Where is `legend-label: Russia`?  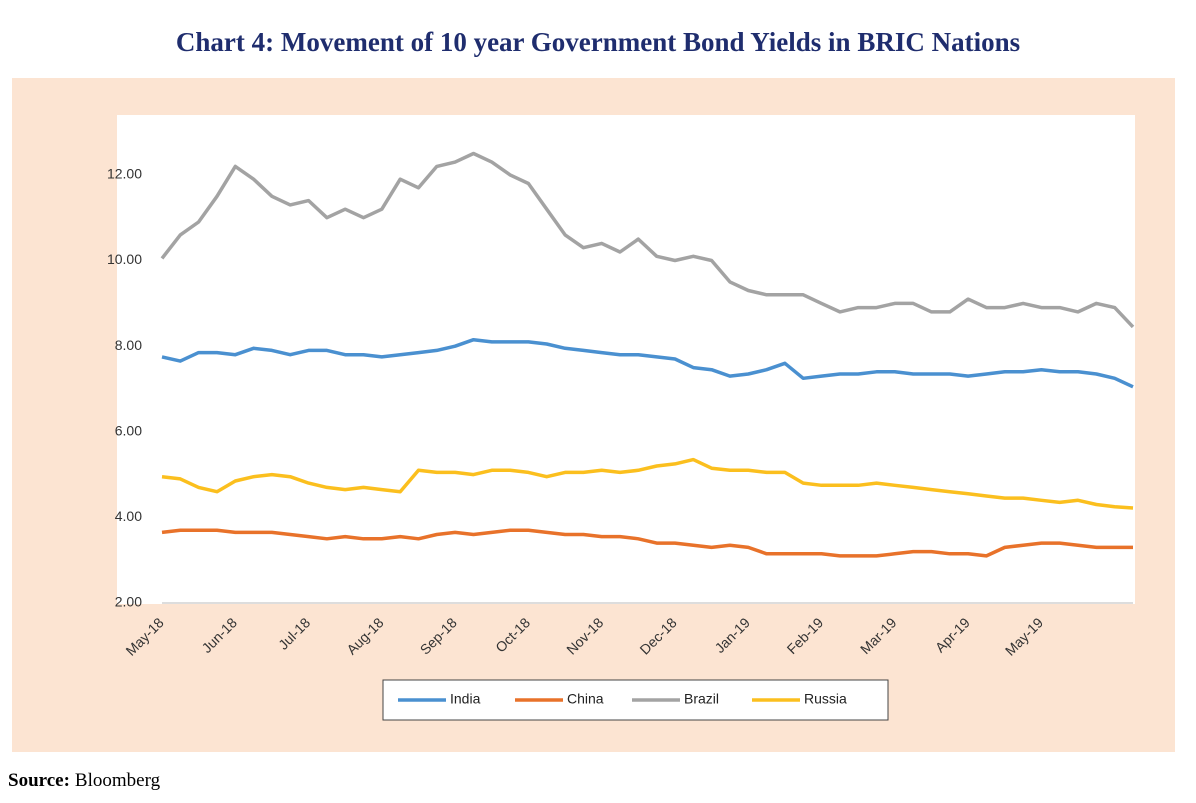
legend-label: Russia is located at coordinates (825, 699).